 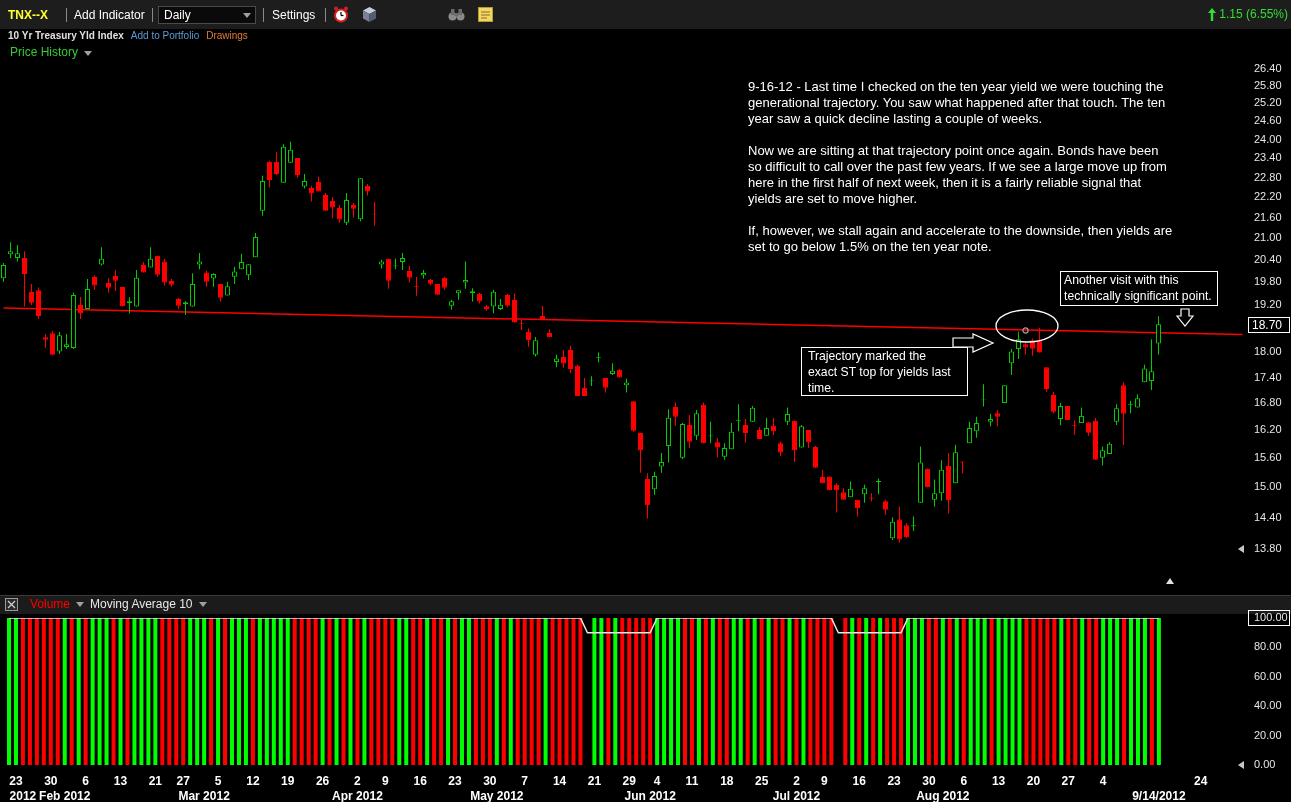 What do you see at coordinates (1268, 351) in the screenshot?
I see `y-tick-label: 18.00` at bounding box center [1268, 351].